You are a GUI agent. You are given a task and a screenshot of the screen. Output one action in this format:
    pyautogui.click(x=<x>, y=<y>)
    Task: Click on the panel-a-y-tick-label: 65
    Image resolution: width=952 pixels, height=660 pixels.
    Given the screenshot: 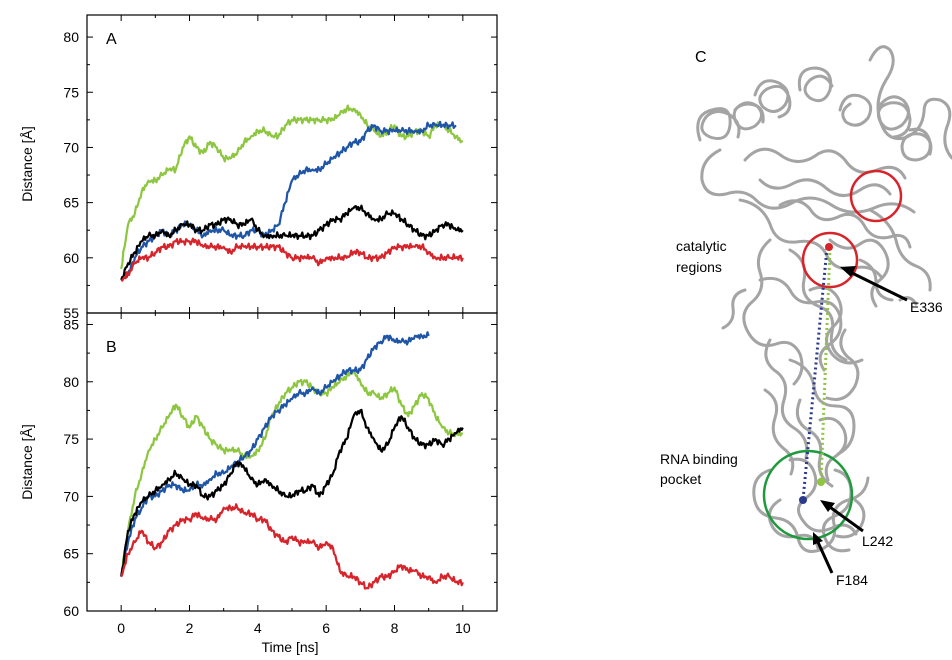 What is the action you would take?
    pyautogui.click(x=71, y=203)
    